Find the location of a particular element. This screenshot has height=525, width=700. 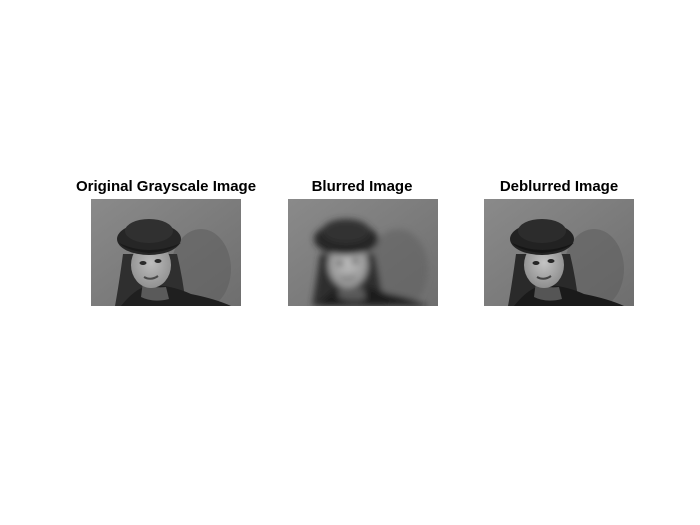

original-grayscale-image is located at coordinates (166, 252).